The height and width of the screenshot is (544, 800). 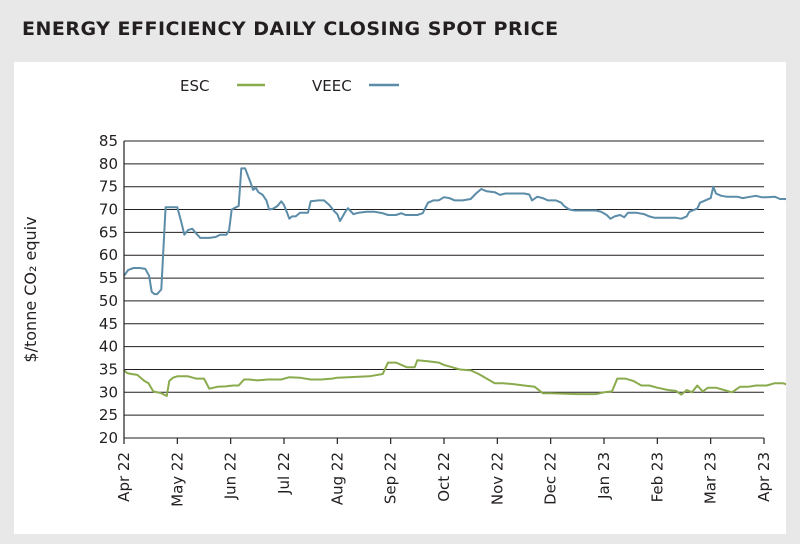 I want to click on series-line-esc, so click(x=454, y=378).